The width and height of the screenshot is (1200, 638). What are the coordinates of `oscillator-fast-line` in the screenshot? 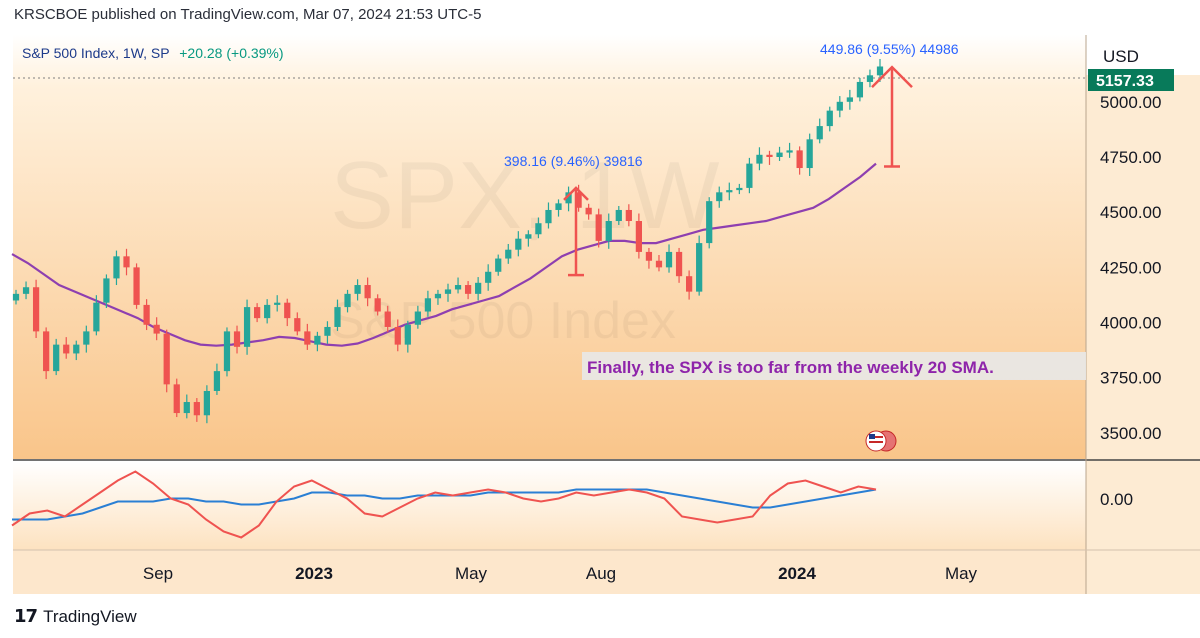 It's located at (444, 504).